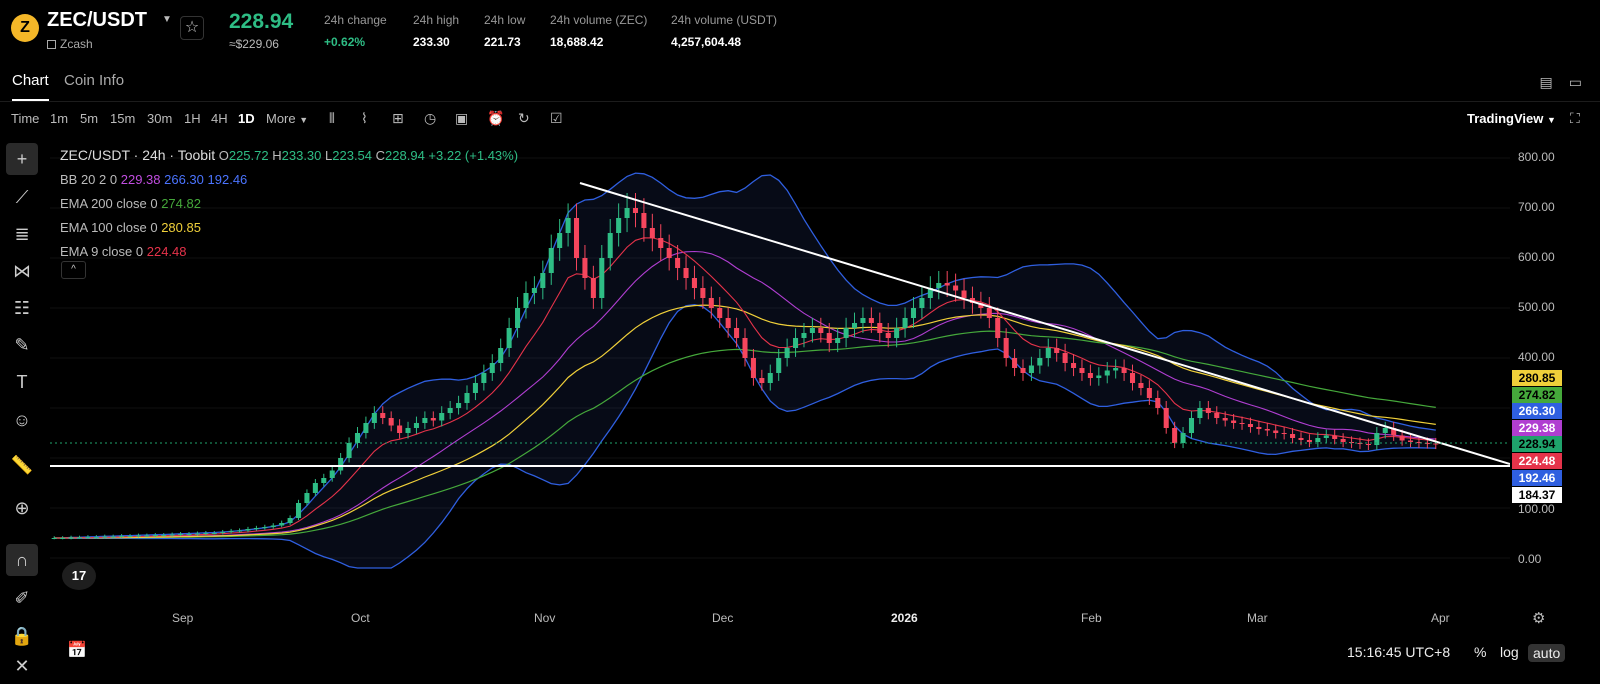 The width and height of the screenshot is (1600, 684). Describe the element at coordinates (22, 159) in the screenshot. I see `crosshair-icon: +` at that location.